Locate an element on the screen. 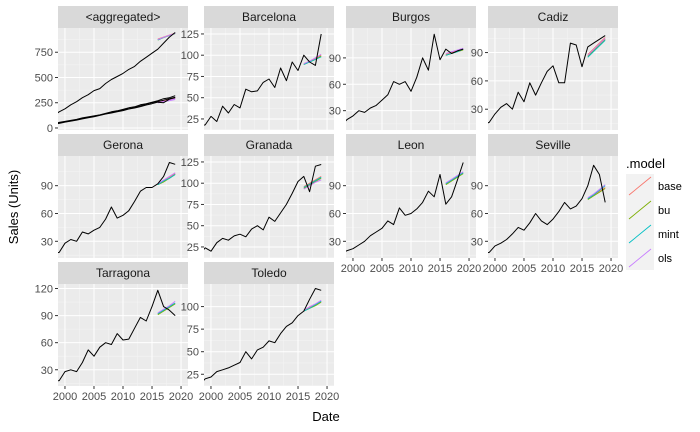  legend-label: mint is located at coordinates (668, 235).